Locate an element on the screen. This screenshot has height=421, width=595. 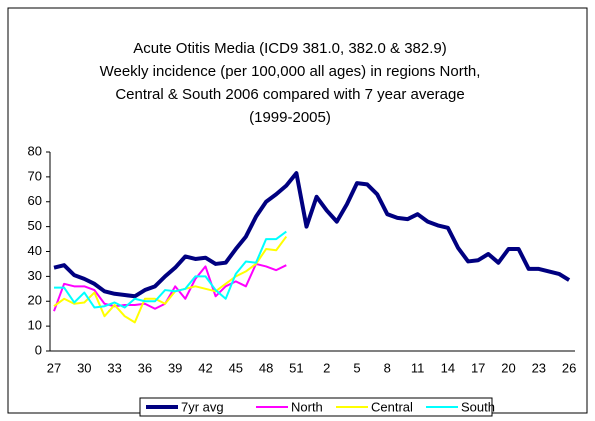
y-tick-label: 80 is located at coordinates (35, 150).